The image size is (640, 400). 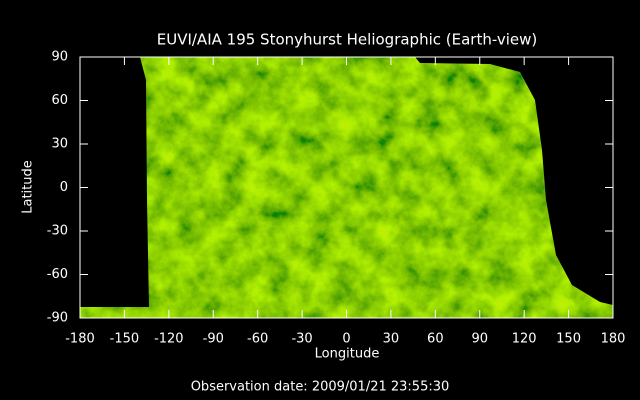 What do you see at coordinates (28, 187) in the screenshot?
I see `y-axis-label: Latitude` at bounding box center [28, 187].